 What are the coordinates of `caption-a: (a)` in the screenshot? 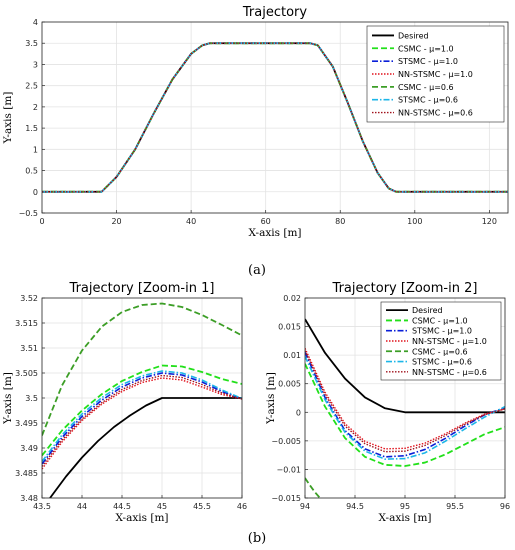 It's located at (257, 270).